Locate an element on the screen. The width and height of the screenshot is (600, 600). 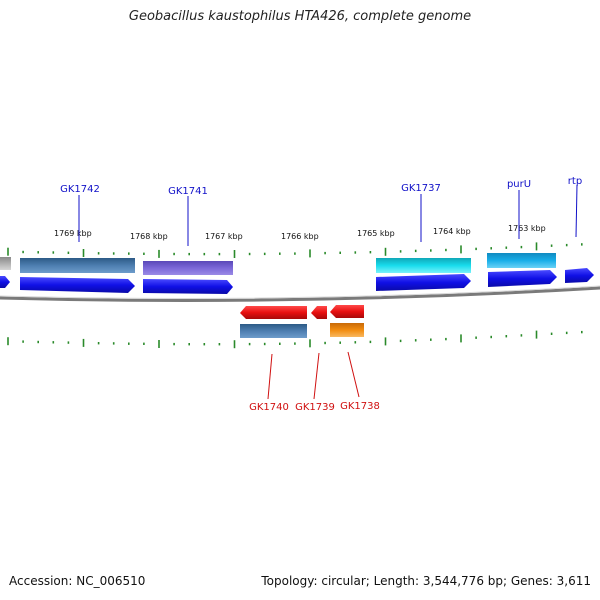
arrow-gk1738-reverse is located at coordinates (347, 311).